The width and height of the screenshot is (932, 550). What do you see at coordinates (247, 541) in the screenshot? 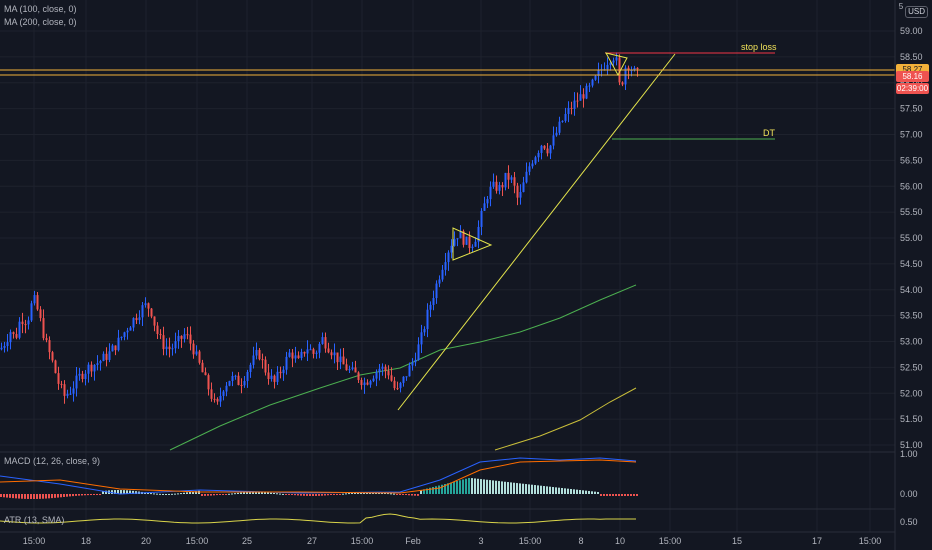
I see `time-tick-label: 25` at bounding box center [247, 541].